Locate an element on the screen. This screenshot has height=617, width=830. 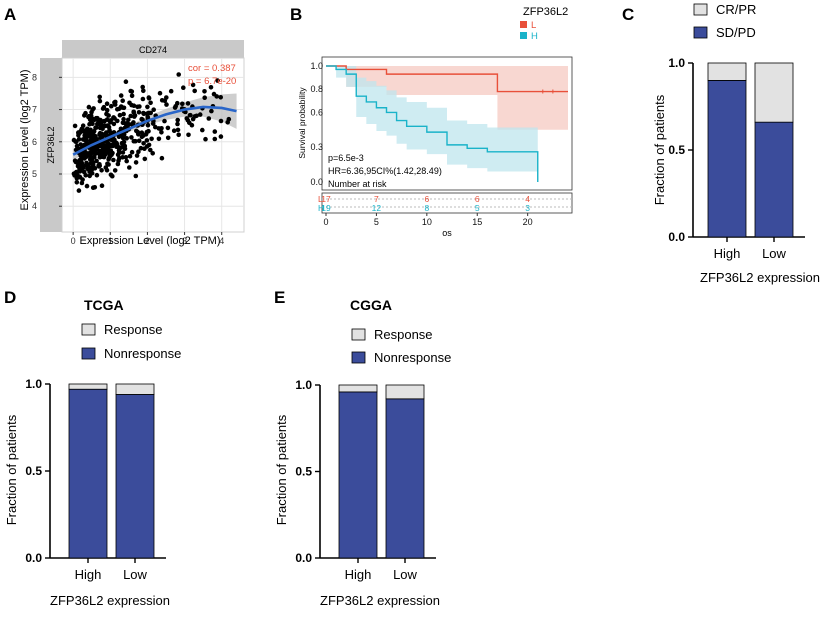
e-legend-label-response: Response is located at coordinates (403, 334).